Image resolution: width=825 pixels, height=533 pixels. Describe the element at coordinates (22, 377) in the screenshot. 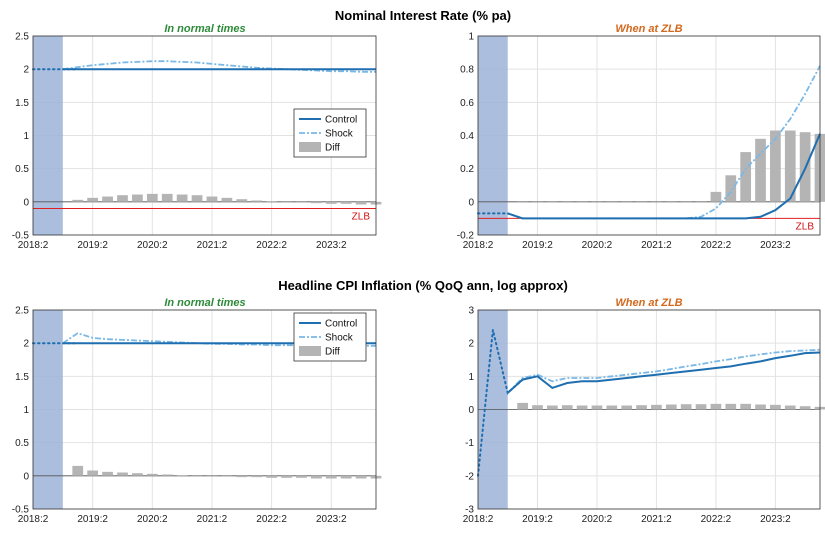

I see `y-tick-label: 1.5` at that location.